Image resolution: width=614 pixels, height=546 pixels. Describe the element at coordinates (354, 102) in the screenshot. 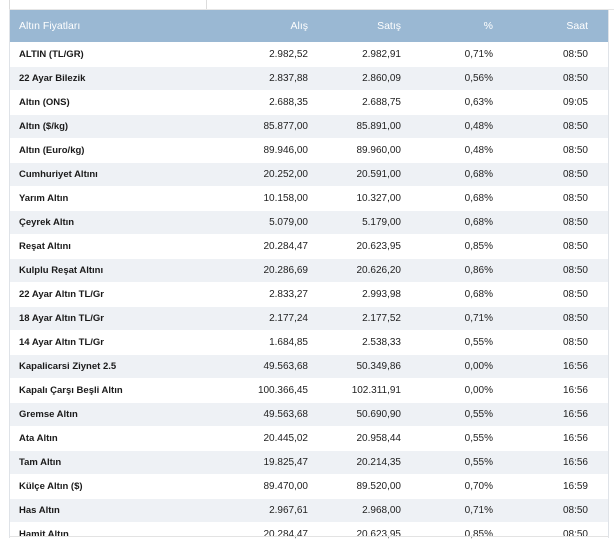

I see `satis-price-cell: 2.688,75` at that location.